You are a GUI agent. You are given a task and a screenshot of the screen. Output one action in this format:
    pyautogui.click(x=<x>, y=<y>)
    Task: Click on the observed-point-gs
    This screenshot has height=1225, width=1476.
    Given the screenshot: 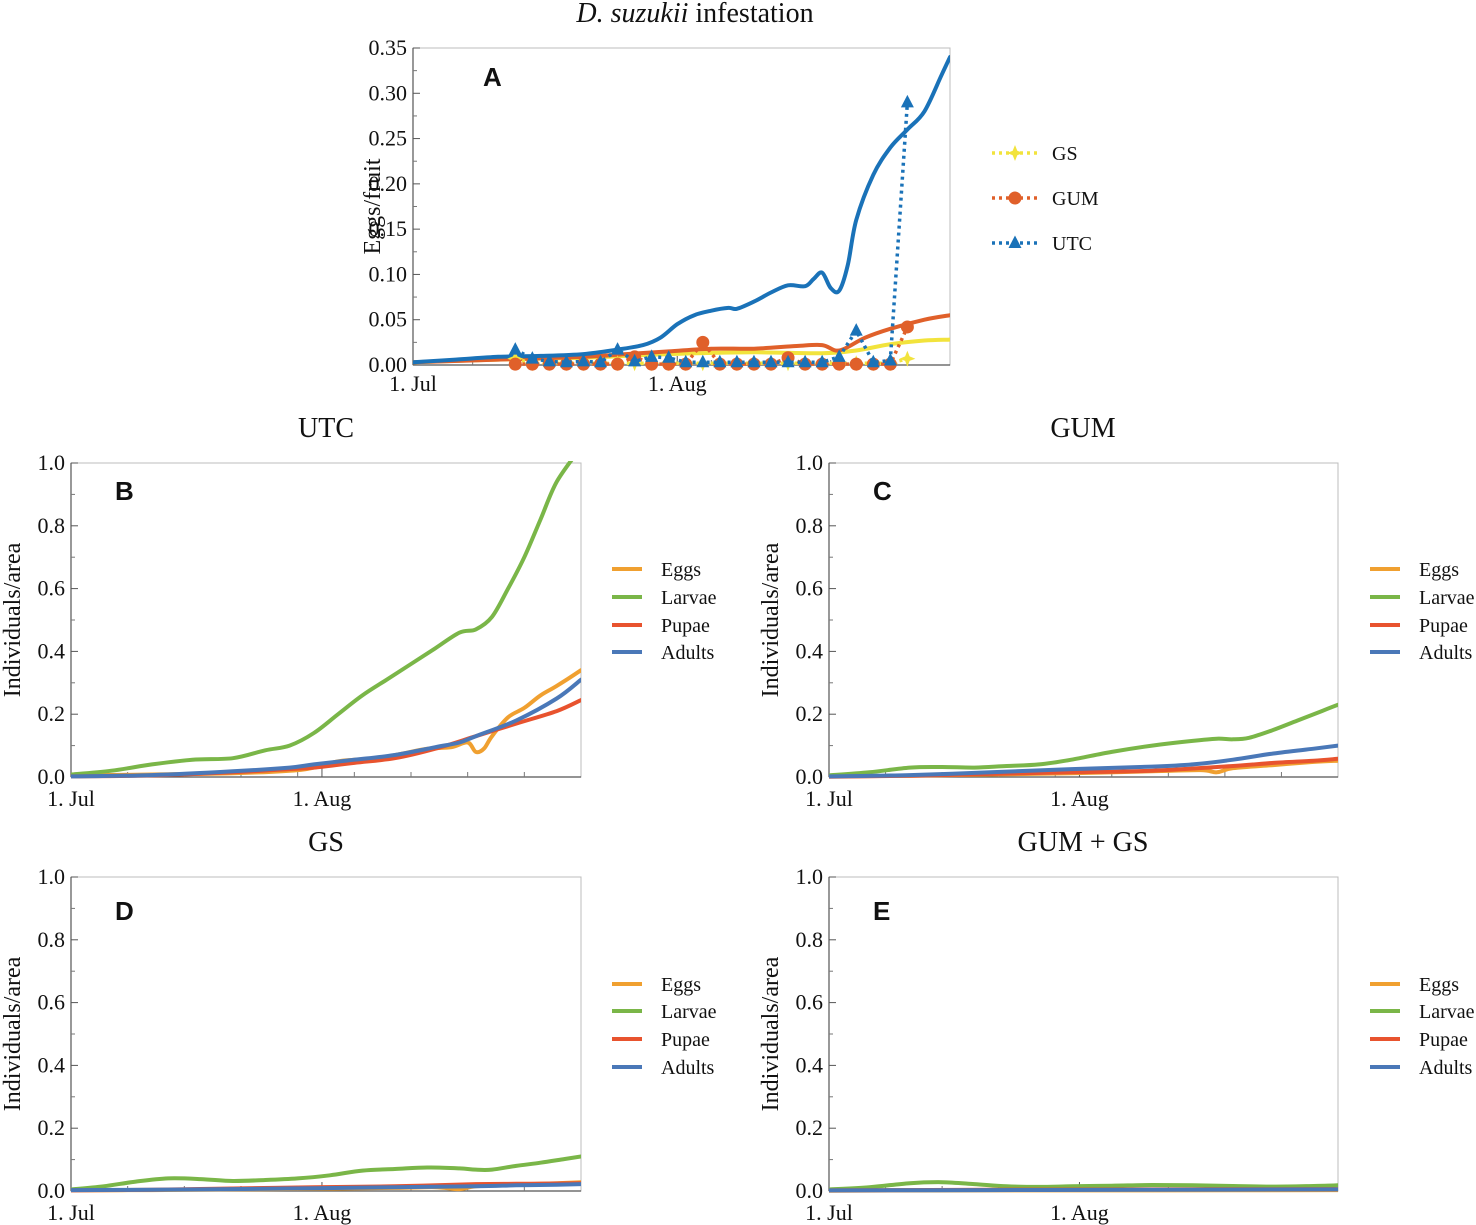 What is the action you would take?
    pyautogui.click(x=907, y=358)
    